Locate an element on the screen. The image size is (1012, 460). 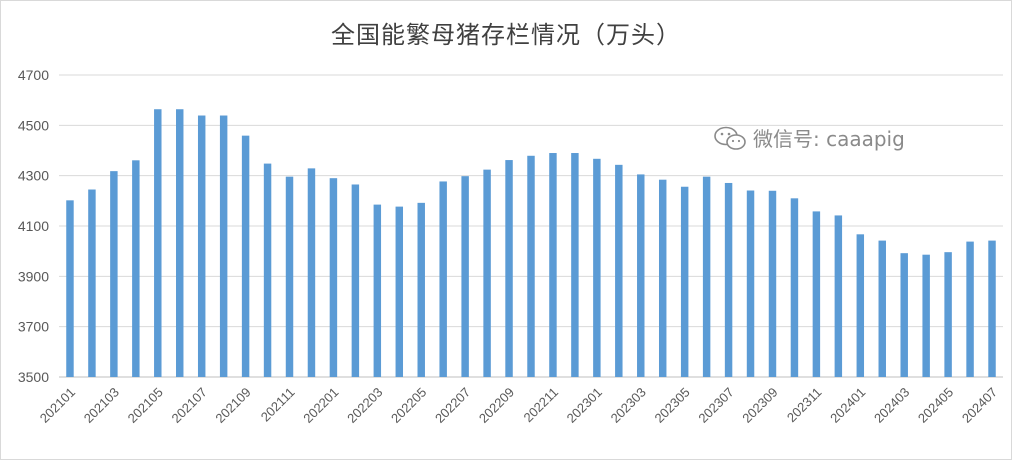
y-tick-label: 3500 is located at coordinates (33, 377).